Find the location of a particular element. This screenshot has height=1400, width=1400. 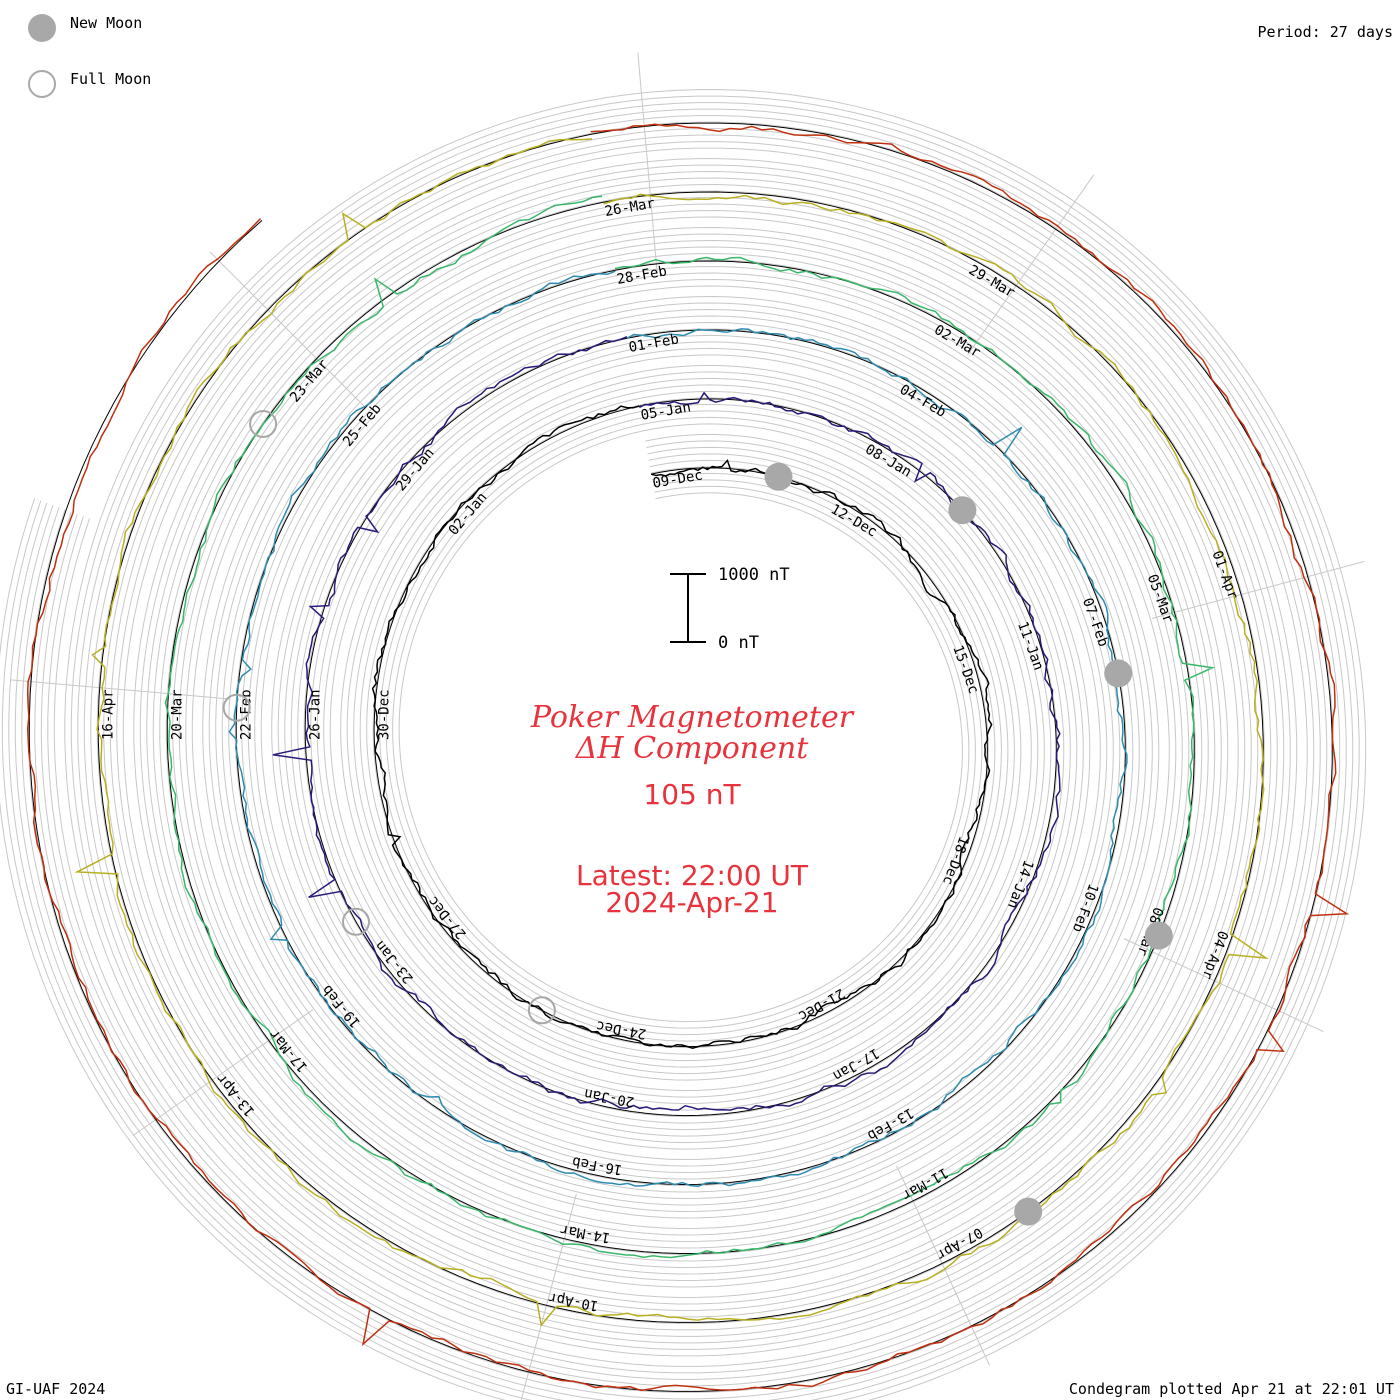

footer-plotted: Condegram plotted Apr 21 at 22:01 UT is located at coordinates (1231, 1389).